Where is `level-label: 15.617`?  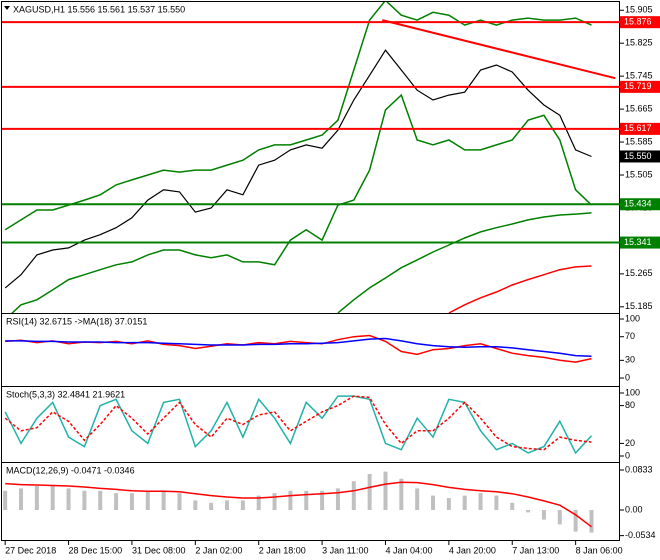
level-label: 15.617 is located at coordinates (638, 128).